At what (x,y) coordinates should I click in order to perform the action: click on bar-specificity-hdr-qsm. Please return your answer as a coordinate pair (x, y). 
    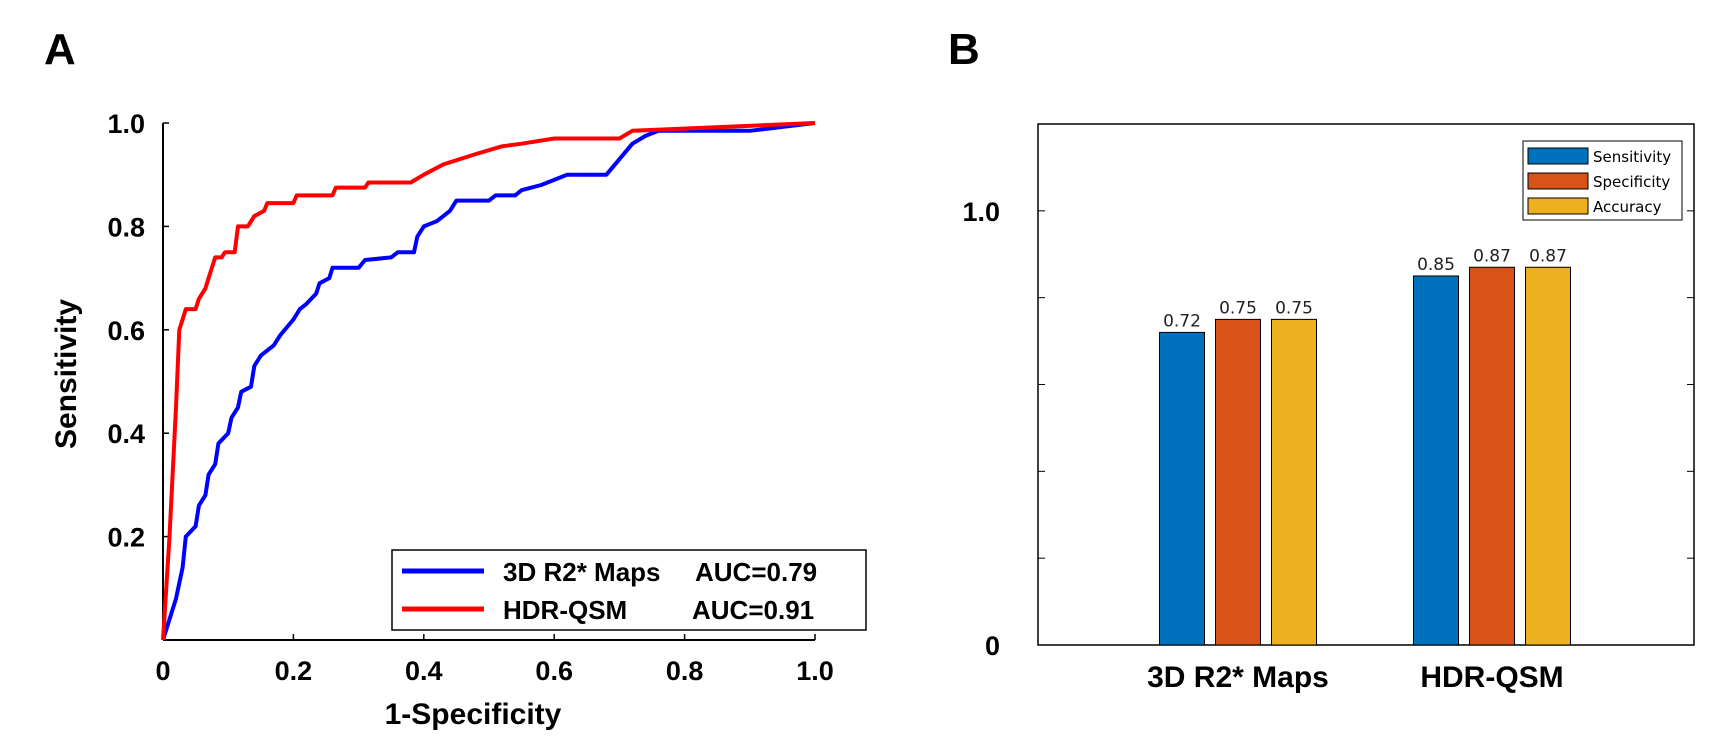
    Looking at the image, I should click on (1492, 456).